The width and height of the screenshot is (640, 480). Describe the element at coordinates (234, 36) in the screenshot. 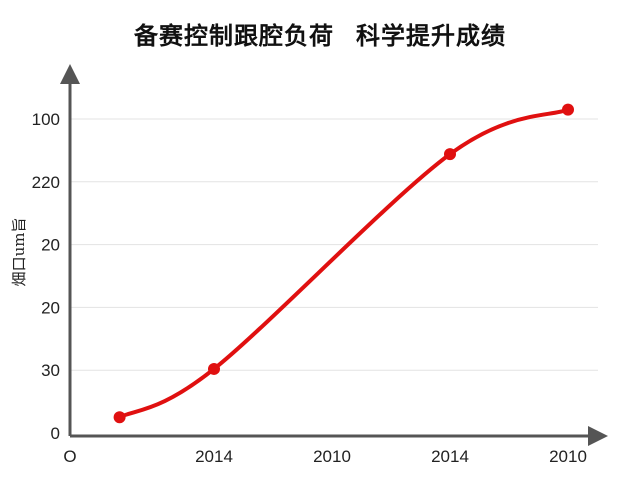

I see `title-left: 备赛控制跟腔负荷` at that location.